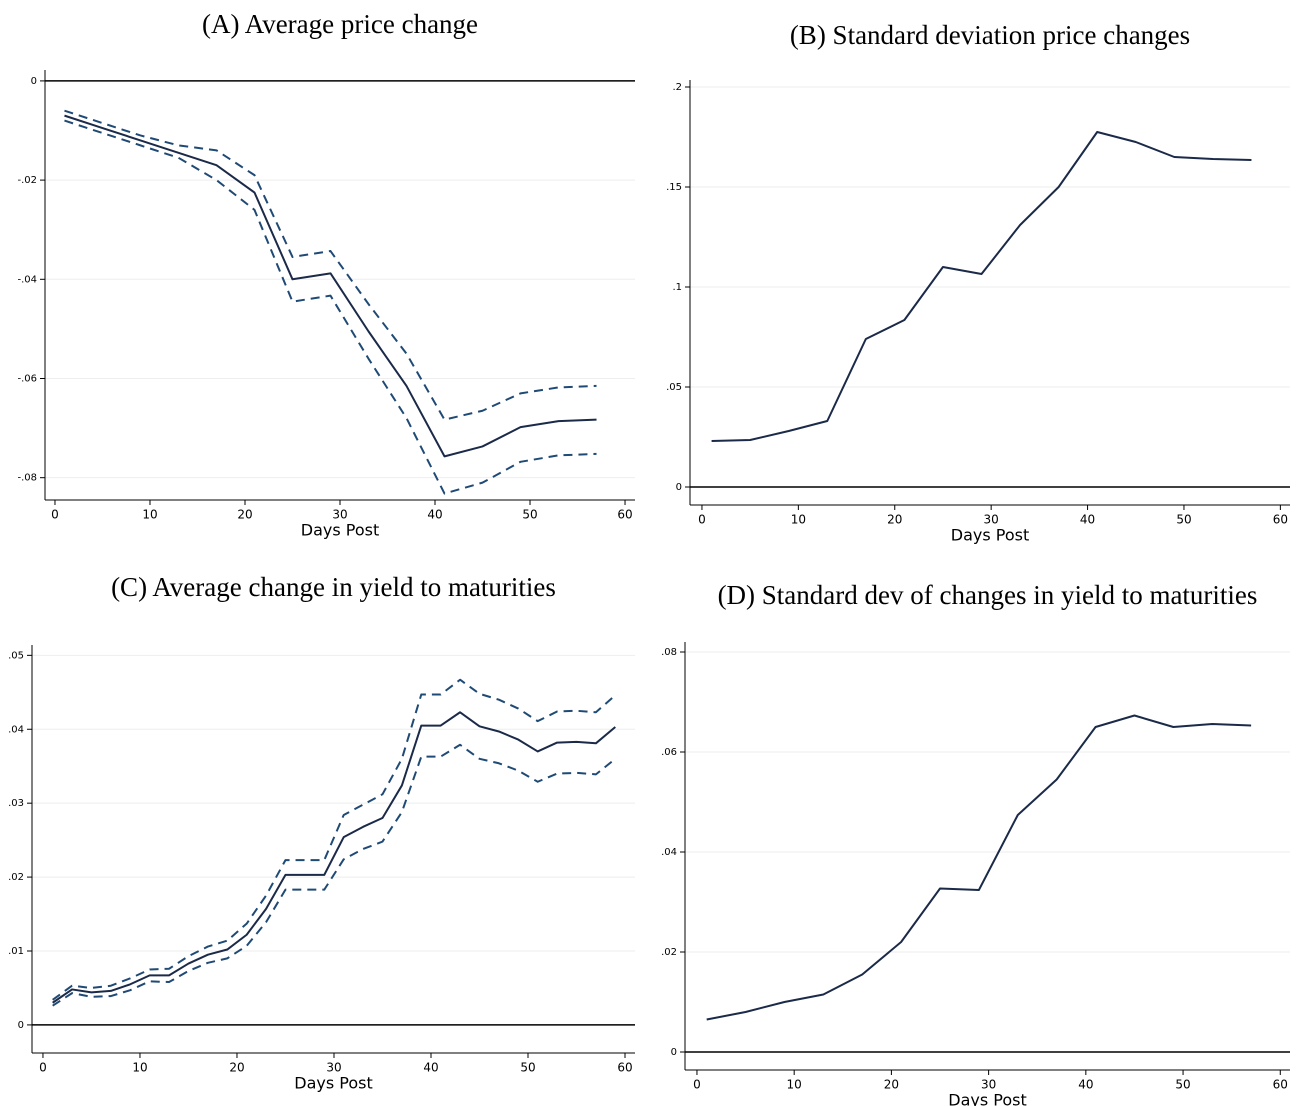 Image resolution: width=1302 pixels, height=1106 pixels. Describe the element at coordinates (27, 378) in the screenshot. I see `y-tick-label: -.06` at that location.